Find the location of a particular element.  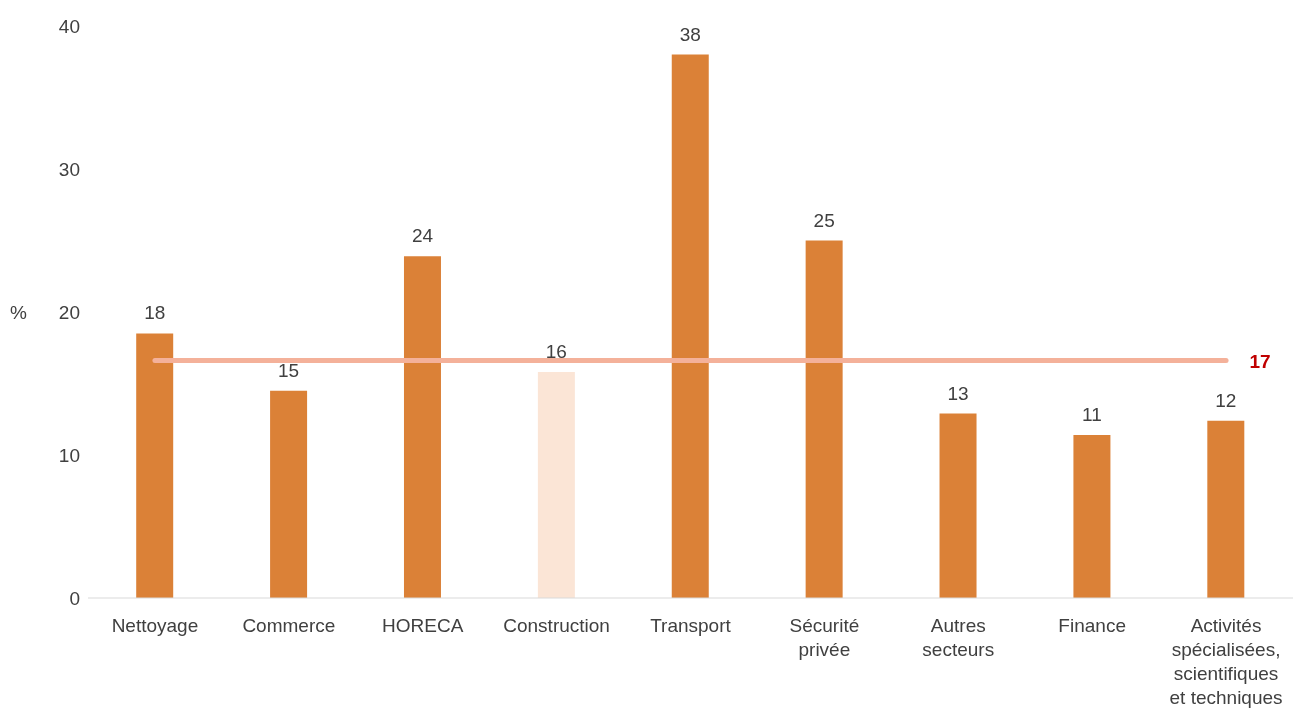

x-tick-label: Nettoyage is located at coordinates (155, 625).